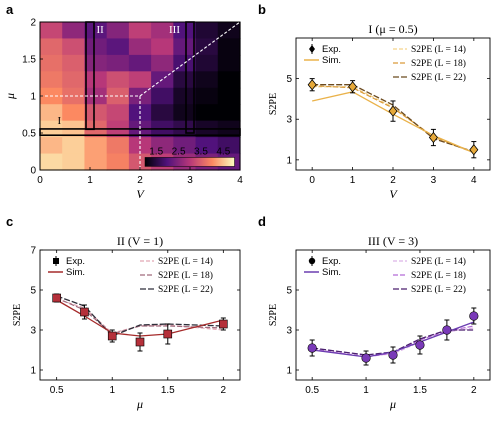 This screenshot has height=421, width=500. I want to click on y-tick-label: 3, so click(289, 120).